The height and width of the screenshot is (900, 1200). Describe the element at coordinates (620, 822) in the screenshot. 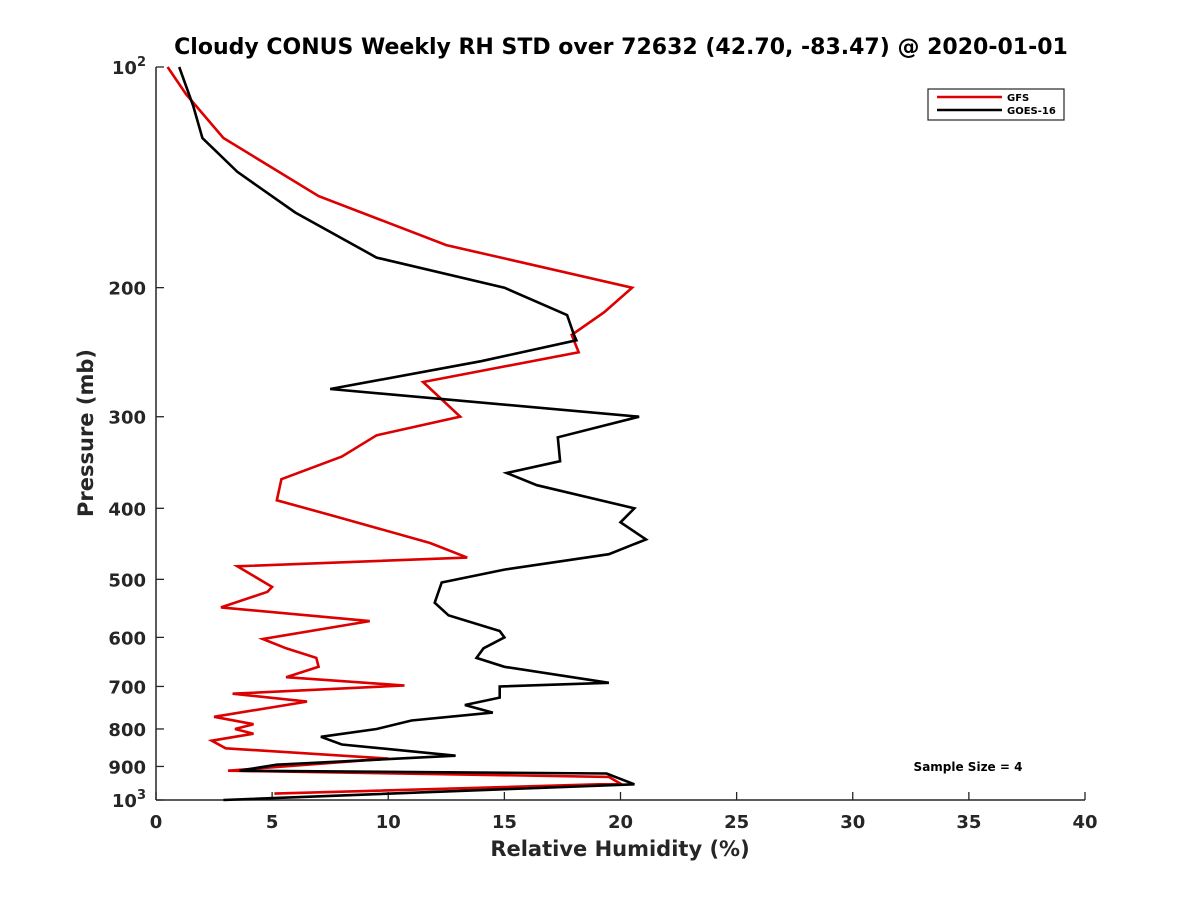

I see `x-tick-label: 20` at that location.